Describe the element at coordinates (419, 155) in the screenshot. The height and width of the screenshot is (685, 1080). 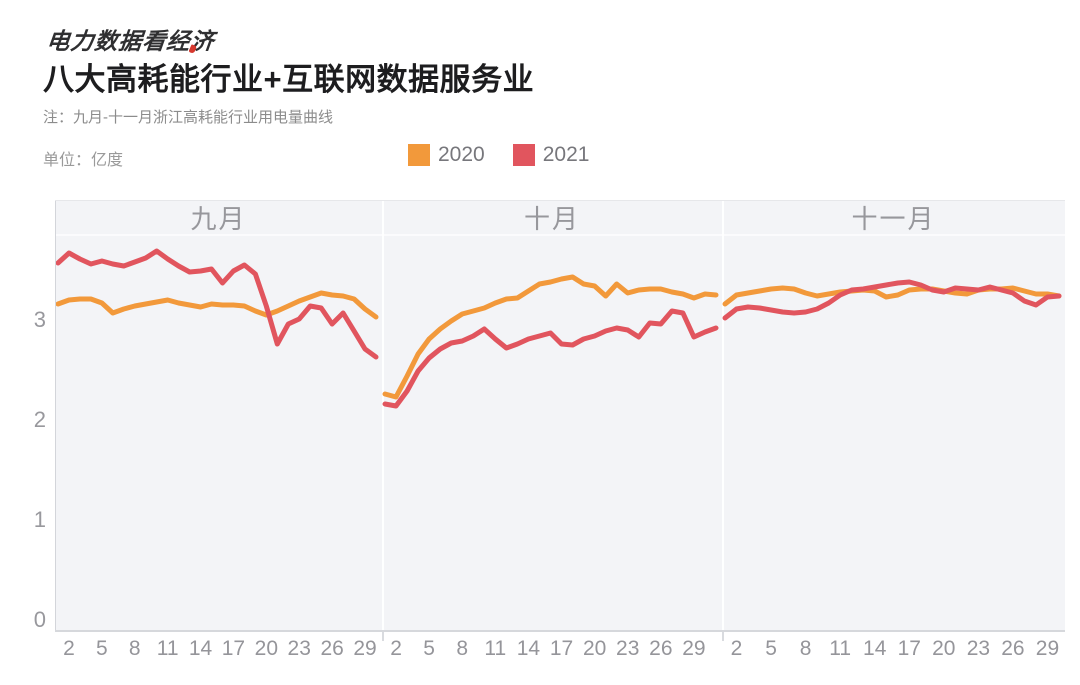
I see `legend-swatch-2020` at that location.